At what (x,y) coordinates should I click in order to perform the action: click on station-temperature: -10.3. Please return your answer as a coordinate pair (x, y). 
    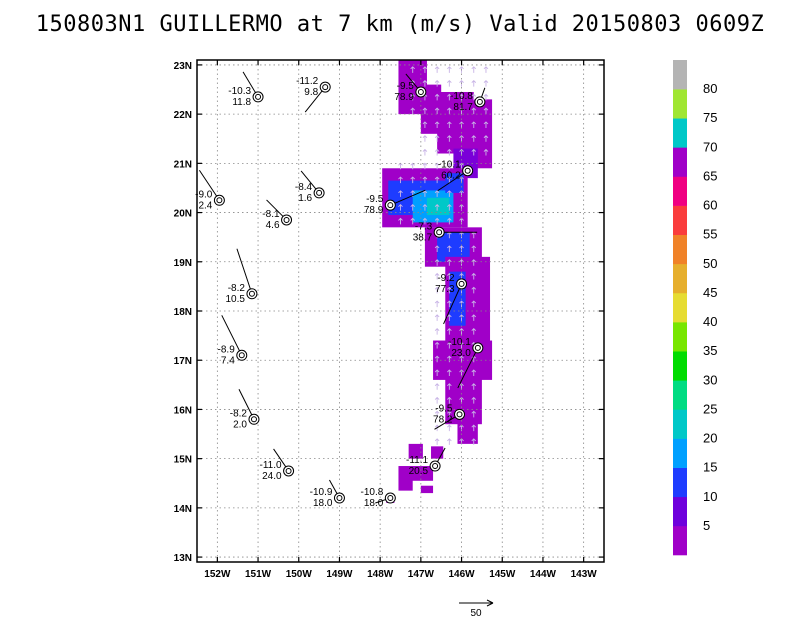
    Looking at the image, I should click on (239, 91).